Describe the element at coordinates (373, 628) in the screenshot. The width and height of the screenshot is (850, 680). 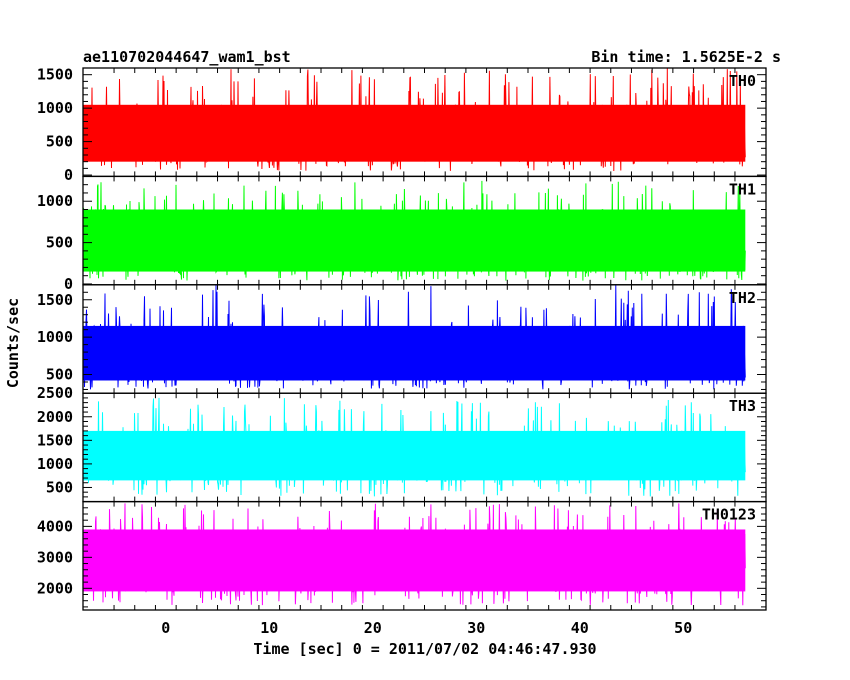
I see `x-tick-label: 20` at that location.